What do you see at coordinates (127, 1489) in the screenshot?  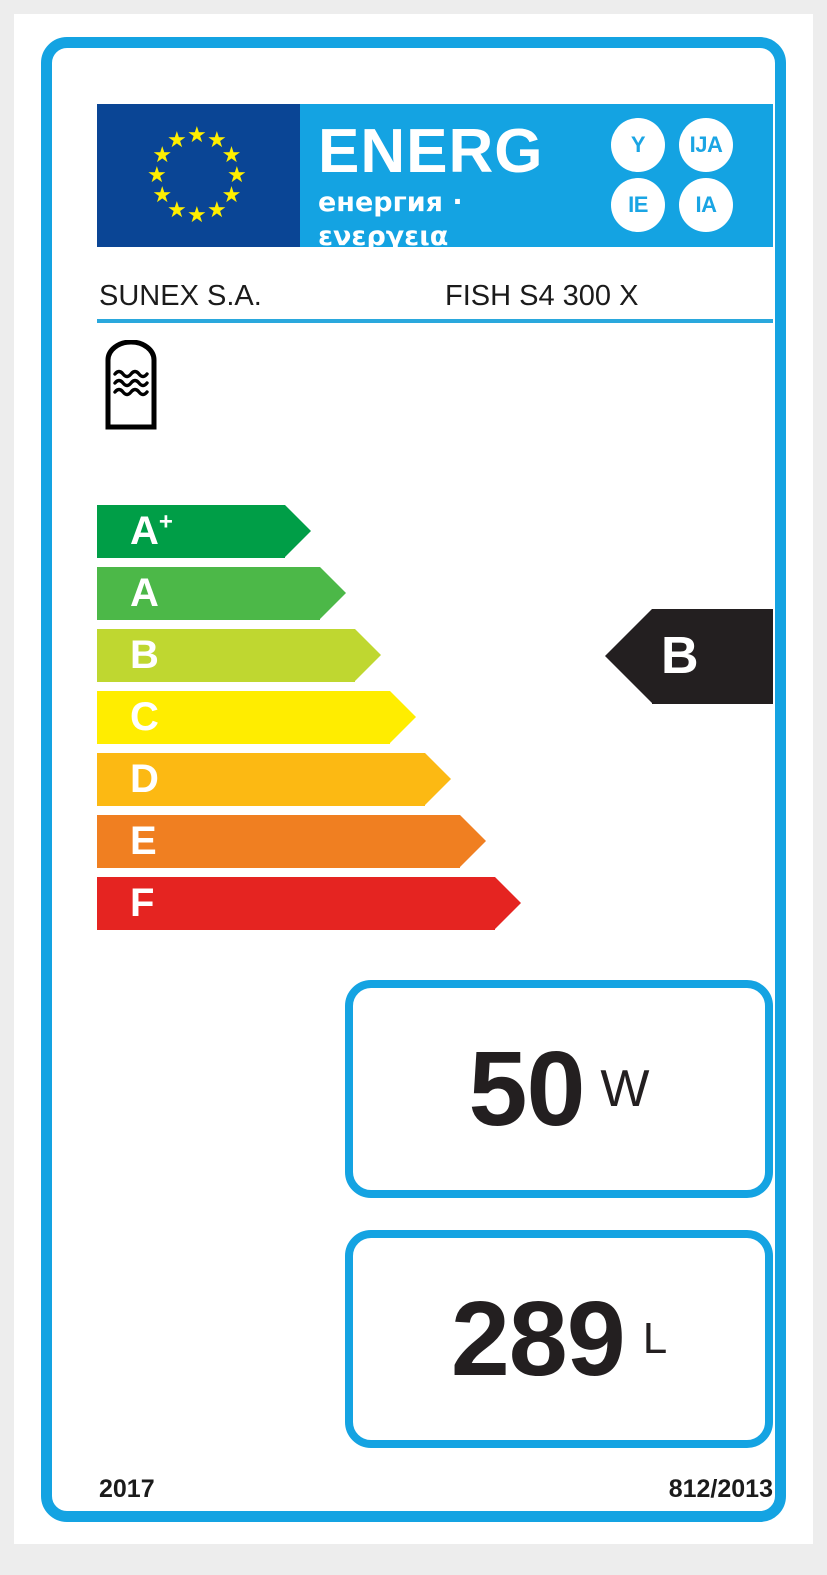 I see `label-year: 2017` at bounding box center [127, 1489].